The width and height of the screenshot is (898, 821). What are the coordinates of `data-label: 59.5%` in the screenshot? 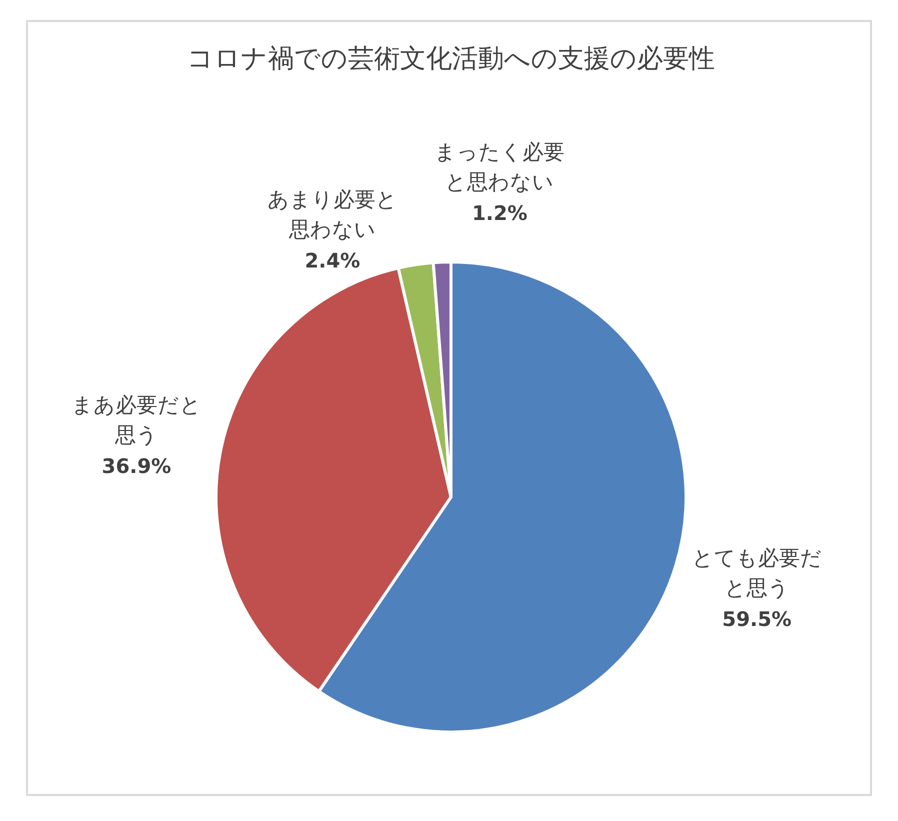 It's located at (757, 619).